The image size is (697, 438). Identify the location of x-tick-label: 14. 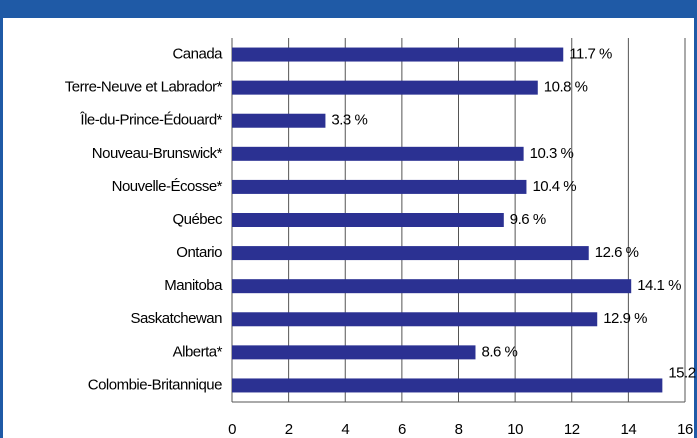
(629, 429).